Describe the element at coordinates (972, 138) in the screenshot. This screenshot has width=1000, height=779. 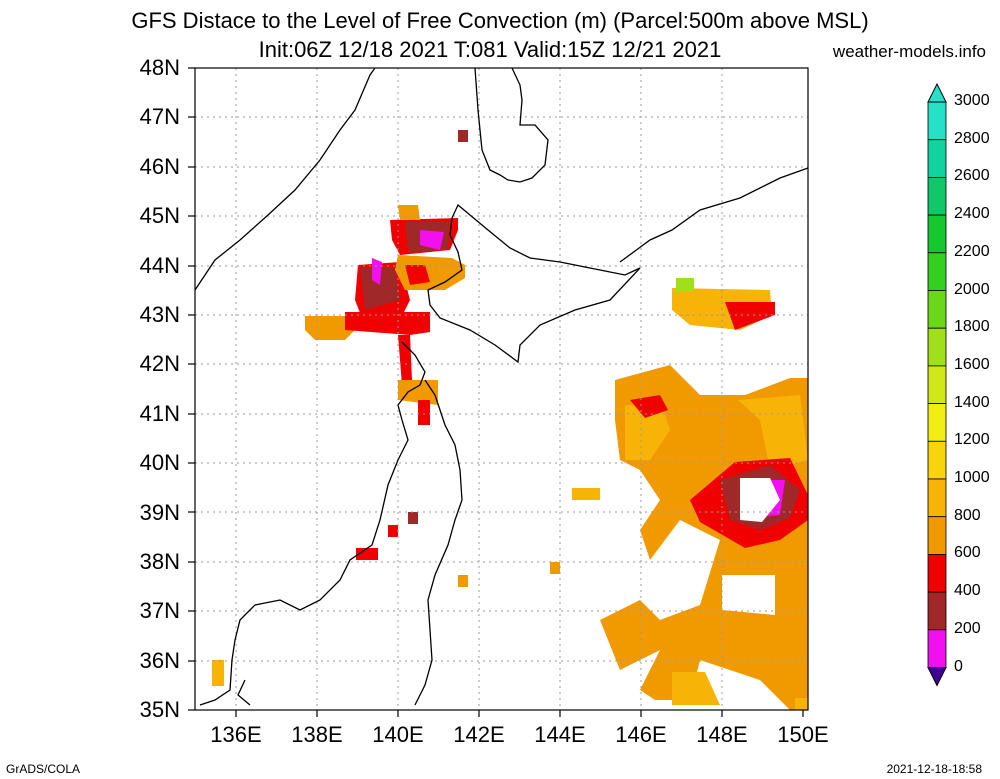
I see `colorbar-label: 2800` at that location.